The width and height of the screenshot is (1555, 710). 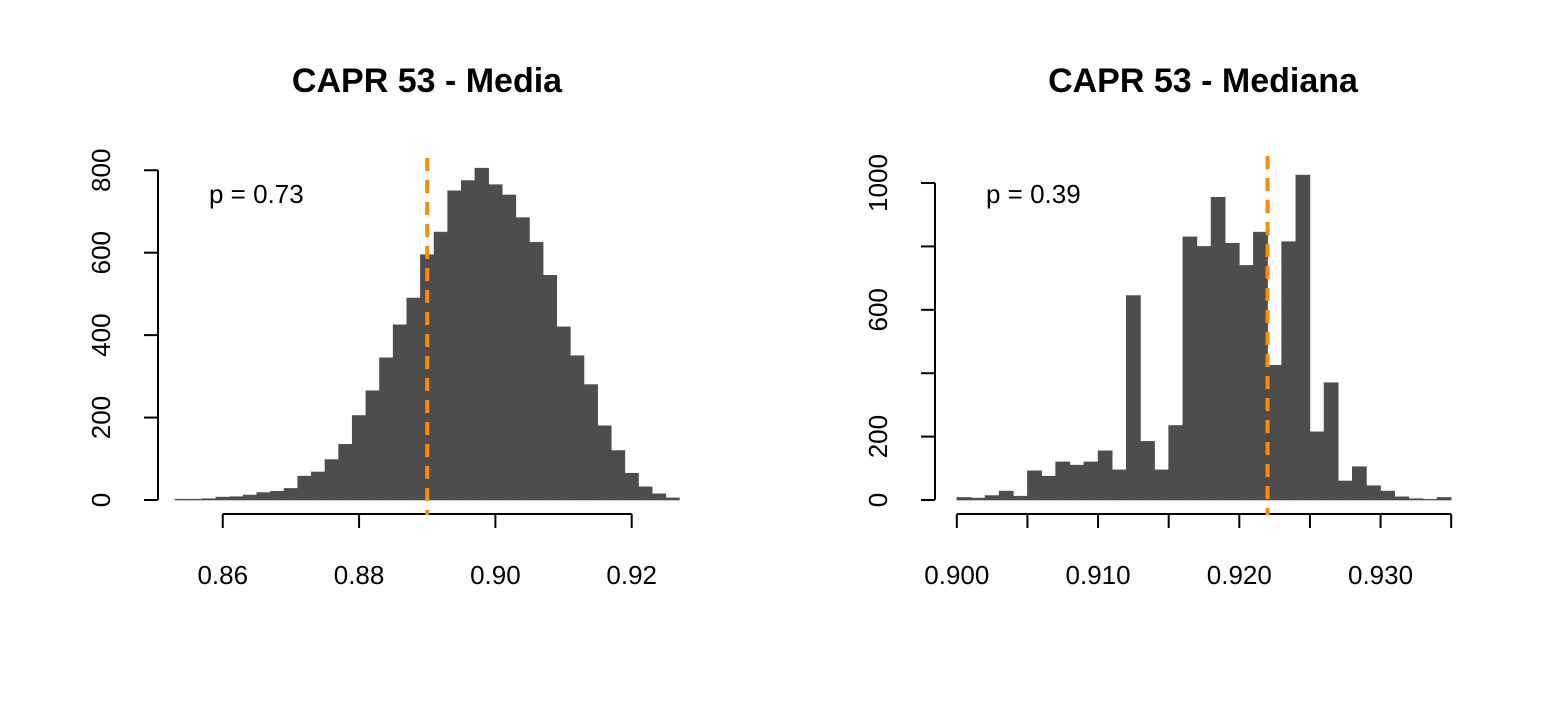 What do you see at coordinates (1098, 575) in the screenshot?
I see `panel-mediana-x-tick-label-2: 0.910` at bounding box center [1098, 575].